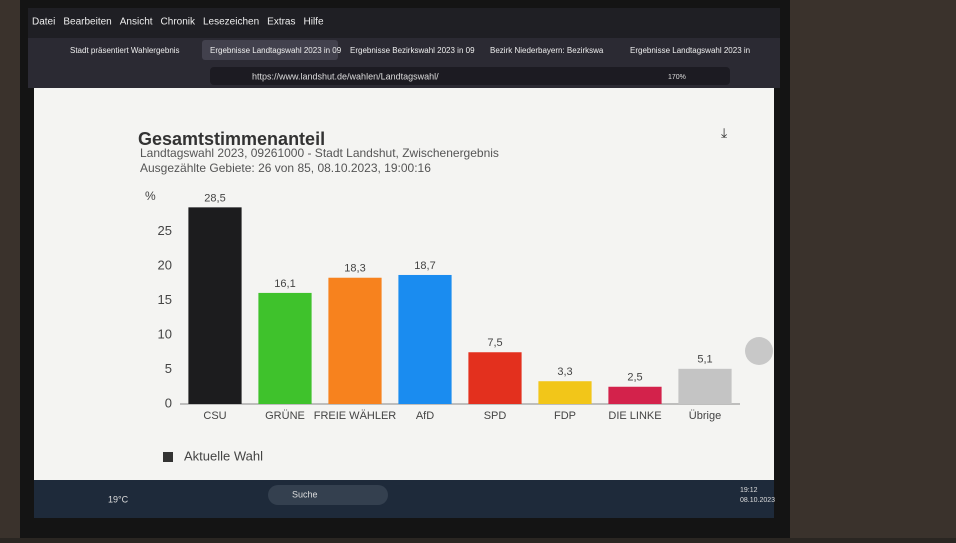 This screenshot has height=543, width=956. What do you see at coordinates (634, 416) in the screenshot?
I see `x-tick-label: DIE LINKE` at bounding box center [634, 416].